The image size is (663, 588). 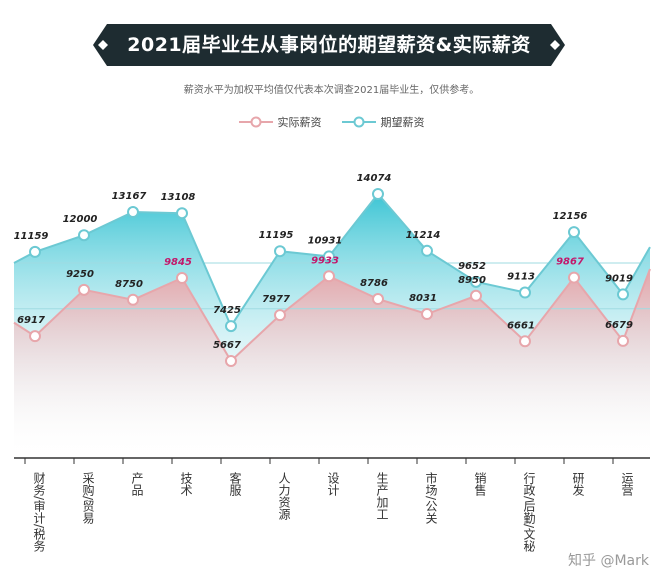 What do you see at coordinates (570, 216) in the screenshot?
I see `label-expected: 12156` at bounding box center [570, 216].